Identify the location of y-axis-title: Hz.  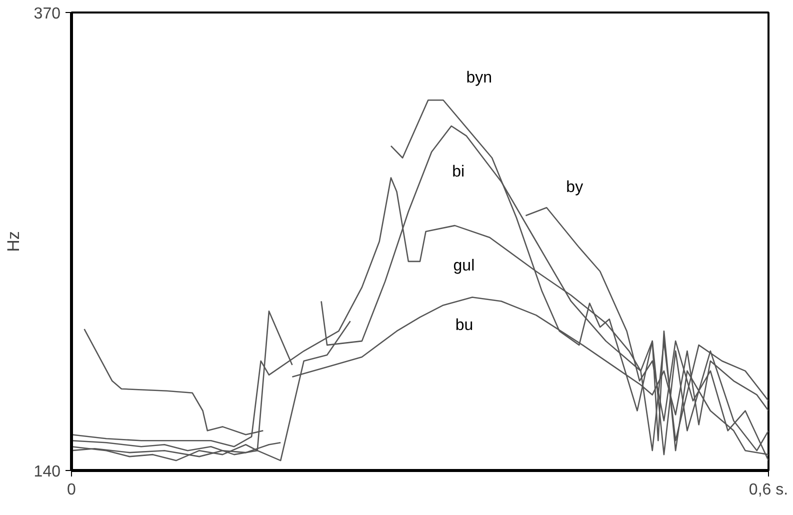
(13, 241).